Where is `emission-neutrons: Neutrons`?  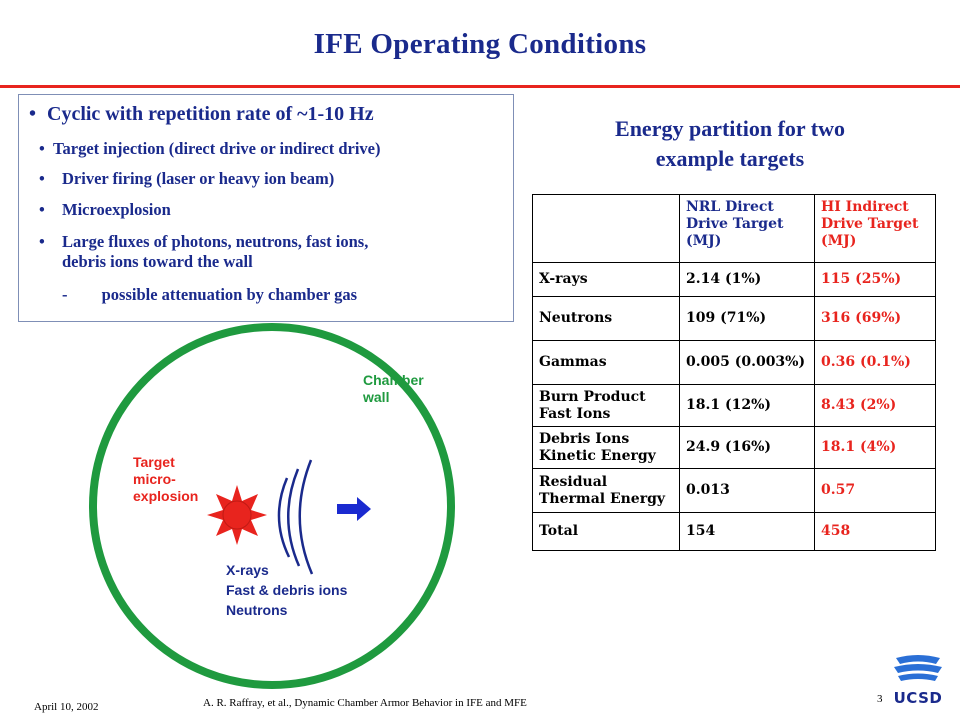
emission-neutrons: Neutrons is located at coordinates (257, 610).